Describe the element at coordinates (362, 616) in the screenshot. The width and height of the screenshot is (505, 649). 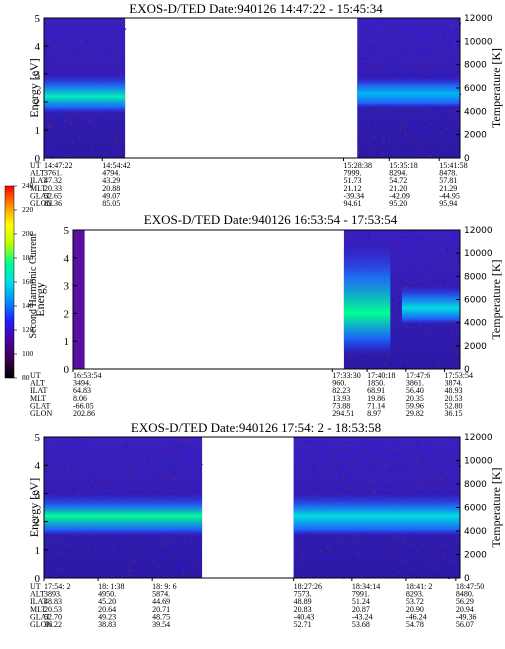
I see `ephemeris-value: -43.24` at that location.